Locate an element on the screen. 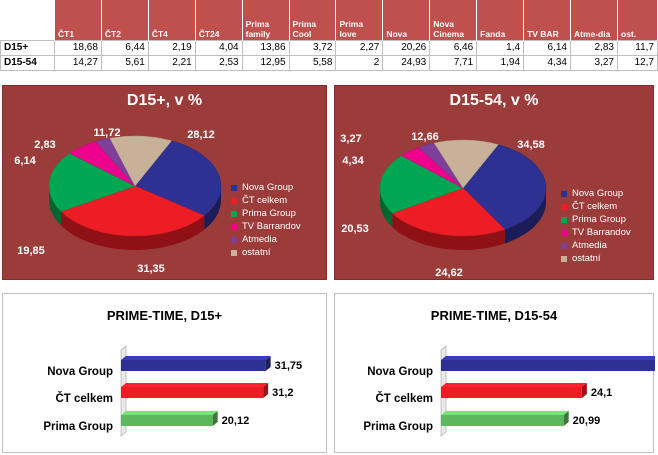 This screenshot has width=658, height=455. table-cell: 20,26 is located at coordinates (406, 47).